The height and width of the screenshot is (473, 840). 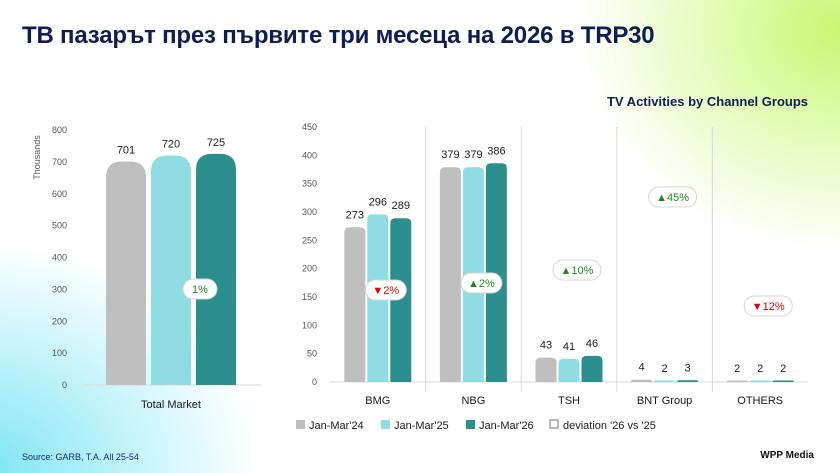 I want to click on x-tick-label: Total Market, so click(x=171, y=405).